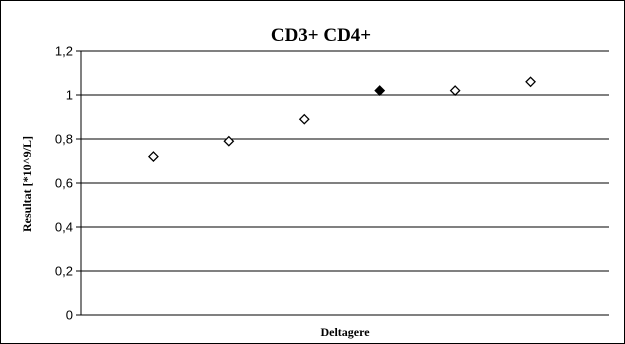 This screenshot has height=344, width=625. What do you see at coordinates (64, 271) in the screenshot?
I see `y-tick-label: 0,2` at bounding box center [64, 271].